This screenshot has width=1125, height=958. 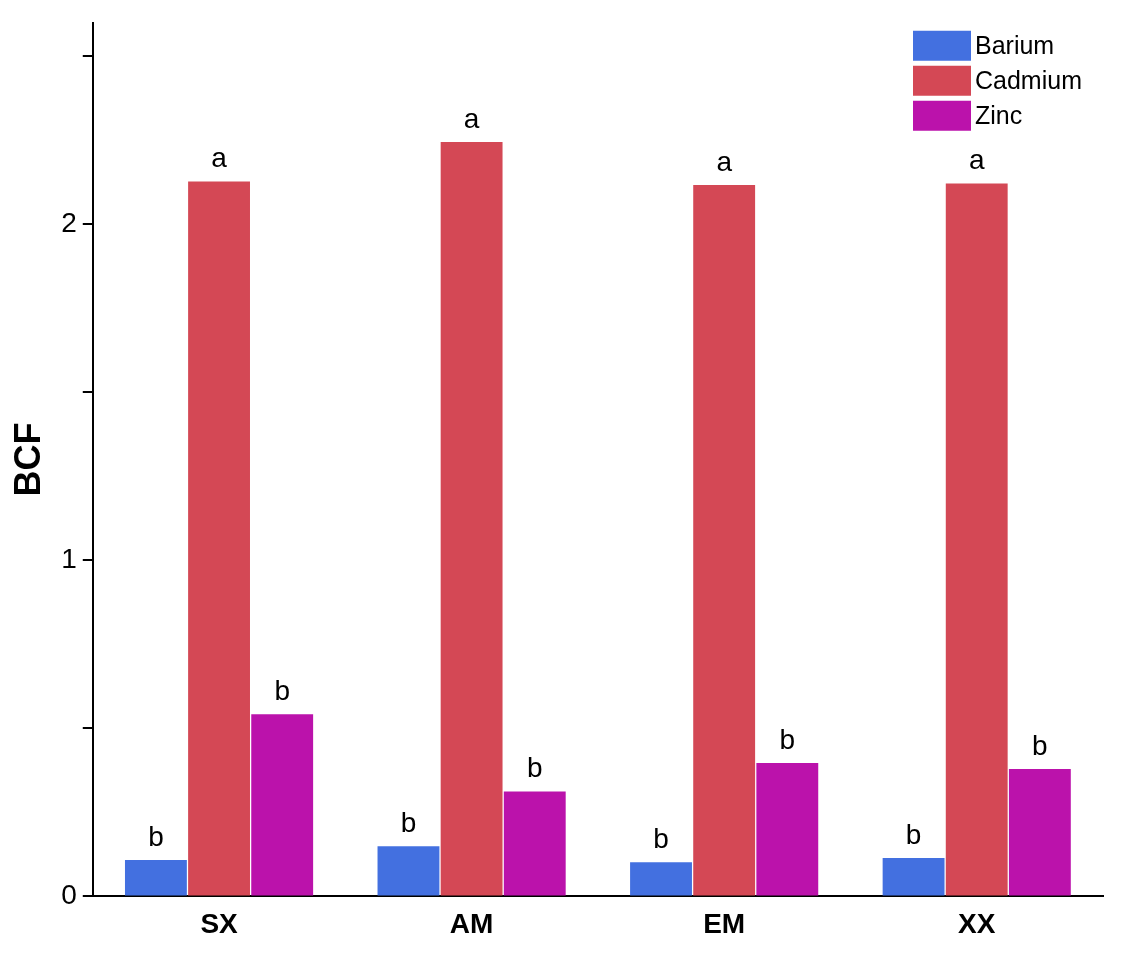 I want to click on y-tick-label: 0, so click(x=69, y=895).